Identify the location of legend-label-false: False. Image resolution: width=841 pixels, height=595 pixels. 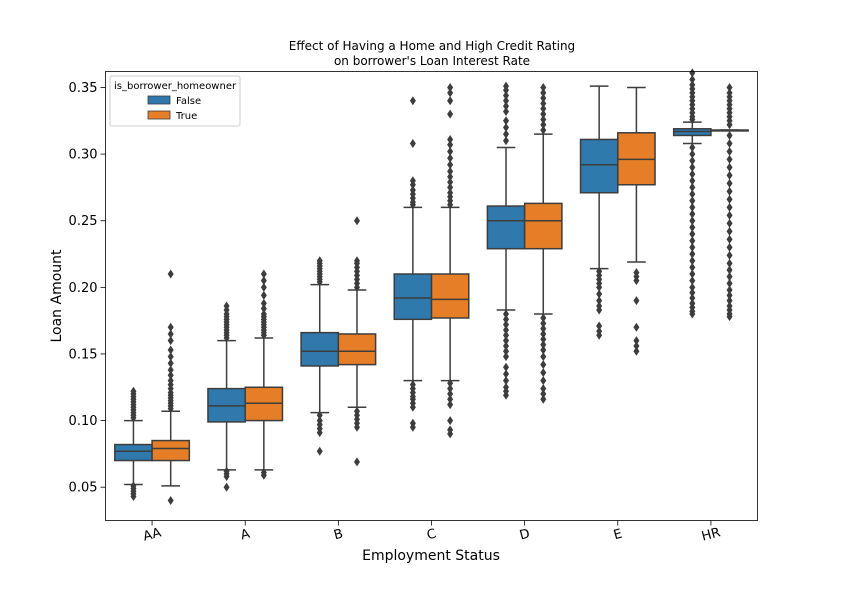
(188, 101).